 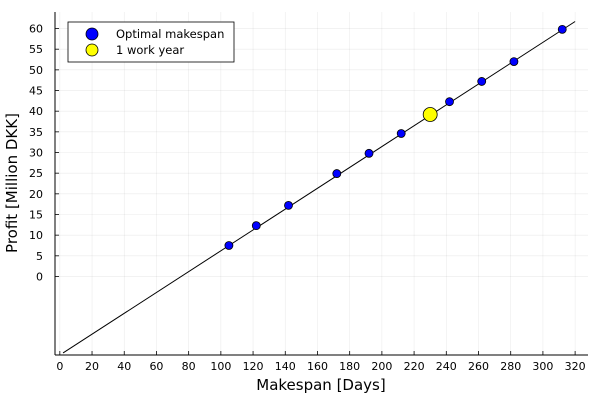 What do you see at coordinates (285, 366) in the screenshot?
I see `x-tick-label: 140` at bounding box center [285, 366].